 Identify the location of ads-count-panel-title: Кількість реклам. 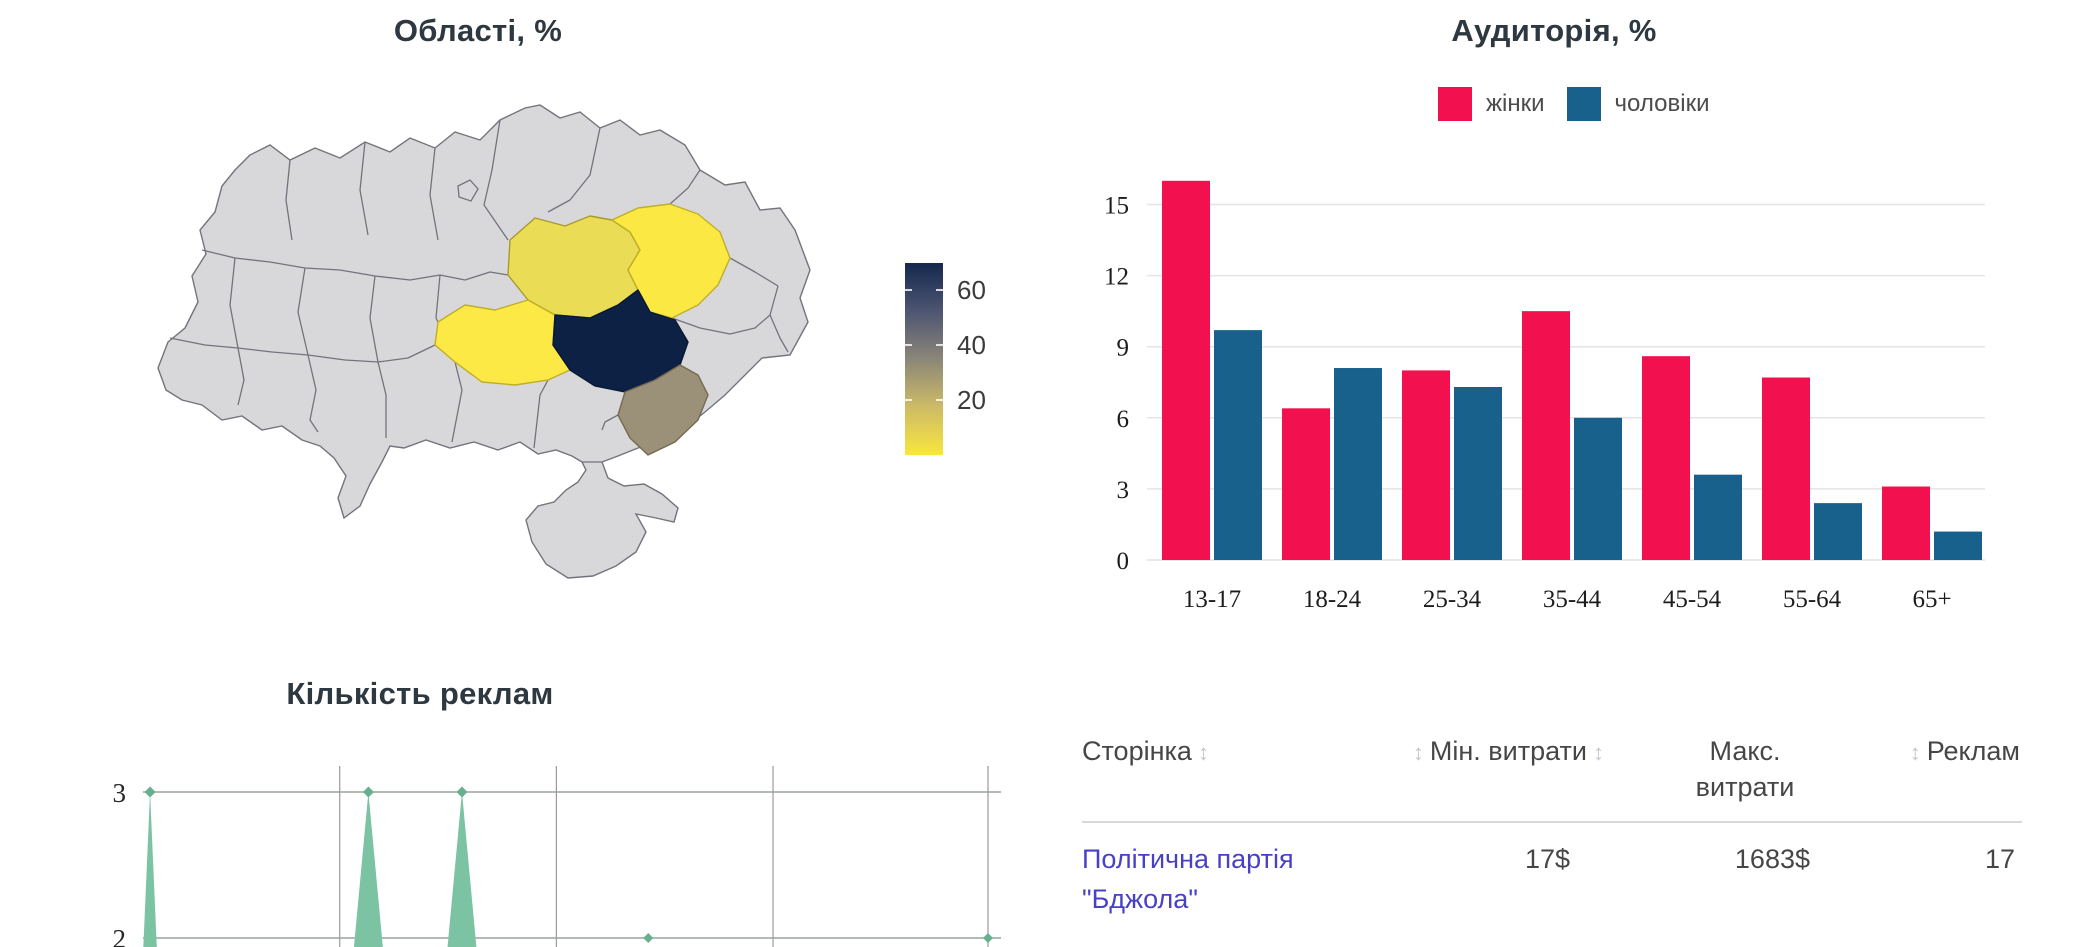
(420, 693).